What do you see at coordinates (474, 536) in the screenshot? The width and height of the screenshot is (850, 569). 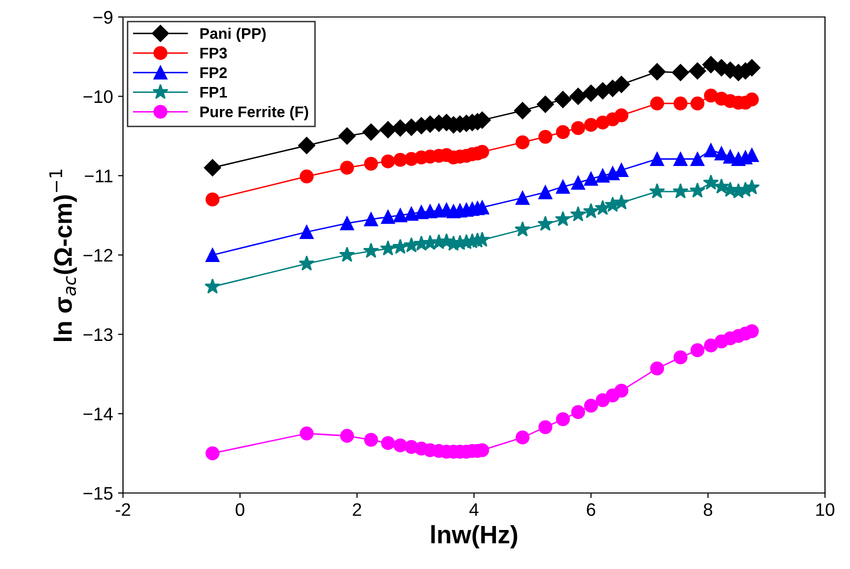 I see `x-axis-title: lnw(Hz)` at bounding box center [474, 536].